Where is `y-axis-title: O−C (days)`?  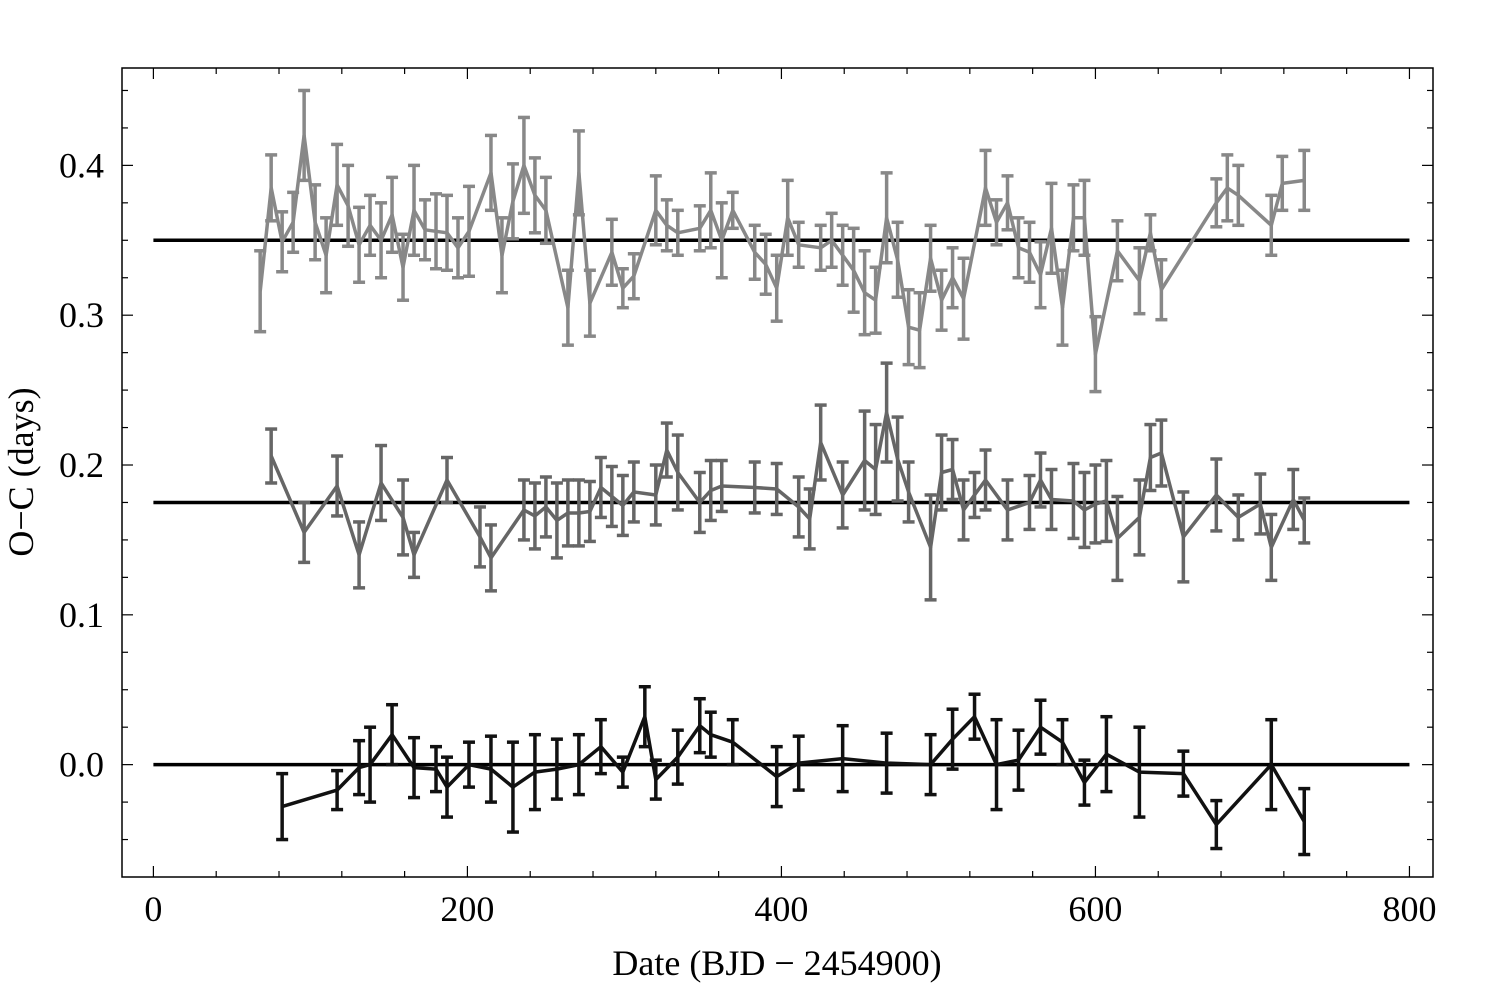 y-axis-title: O−C (days) is located at coordinates (21, 471).